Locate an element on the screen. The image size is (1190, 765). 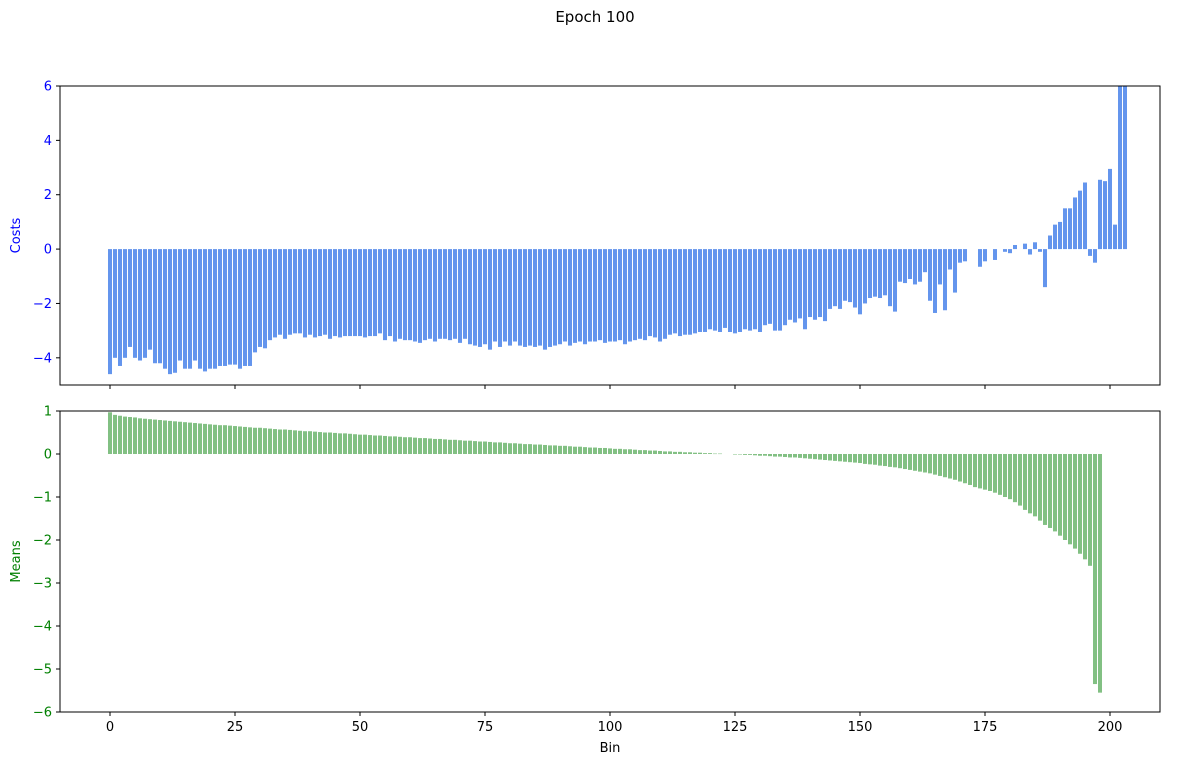
means-xtick-label: 175 is located at coordinates (985, 727).